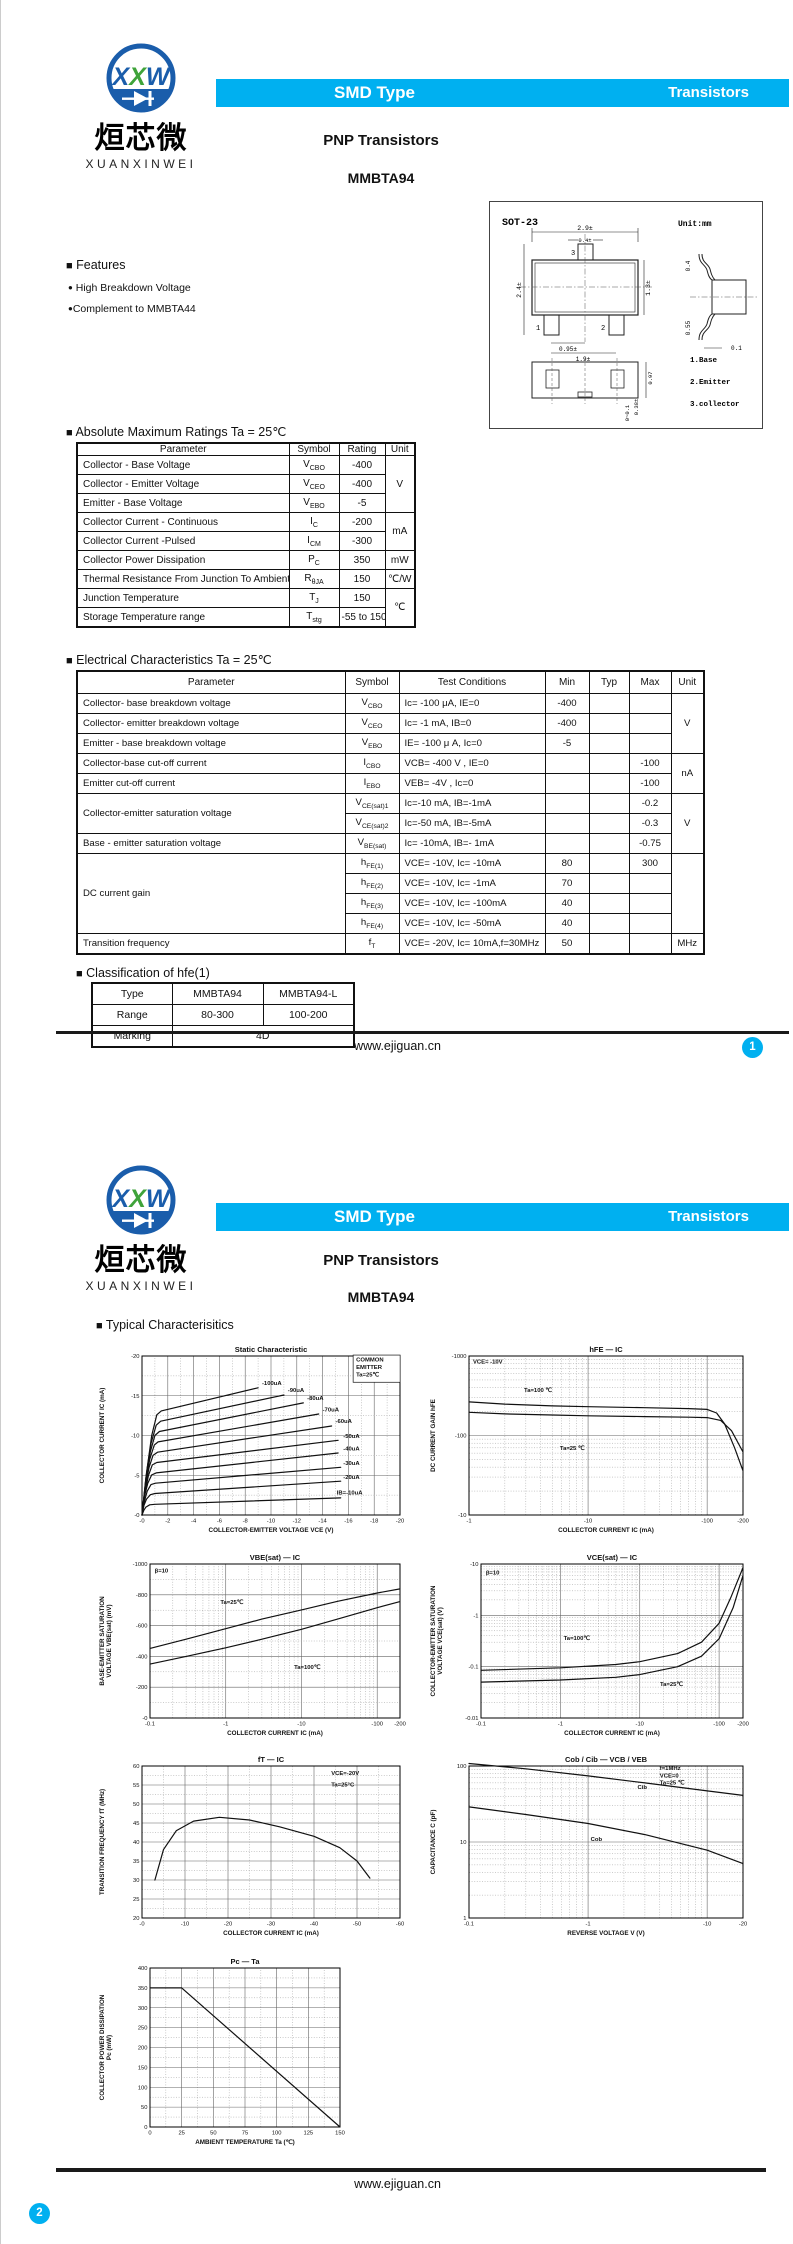 The height and width of the screenshot is (2244, 793). I want to click on table-row: Collector Power Dissipation PC 350 mW, so click(246, 560).